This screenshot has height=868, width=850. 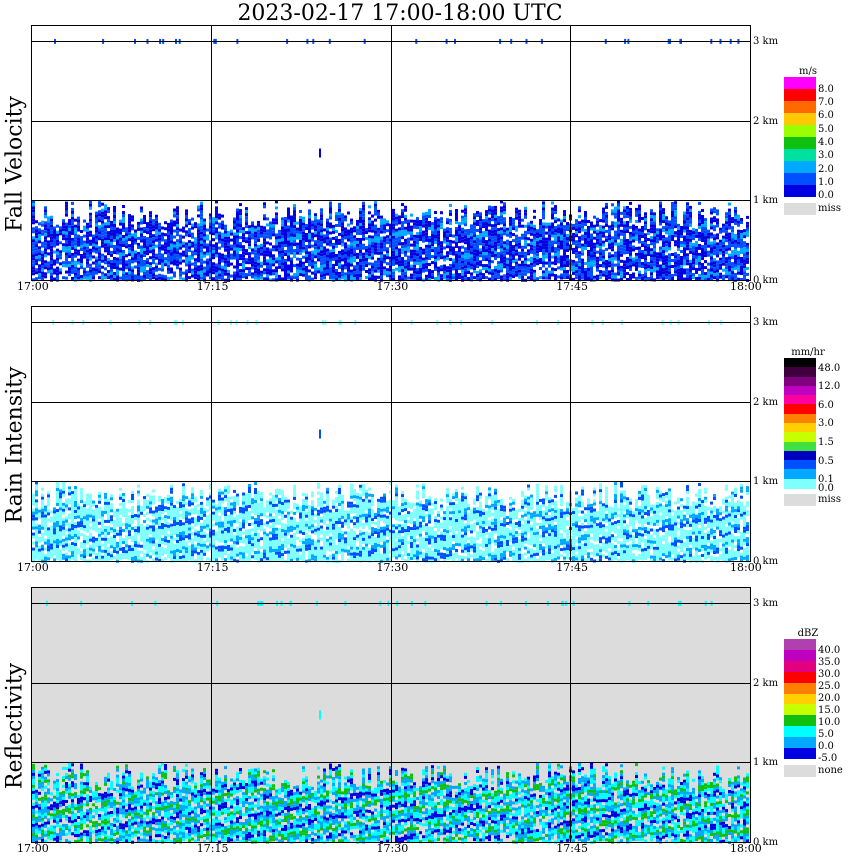 What do you see at coordinates (826, 461) in the screenshot?
I see `colorbar-label: 0.5` at bounding box center [826, 461].